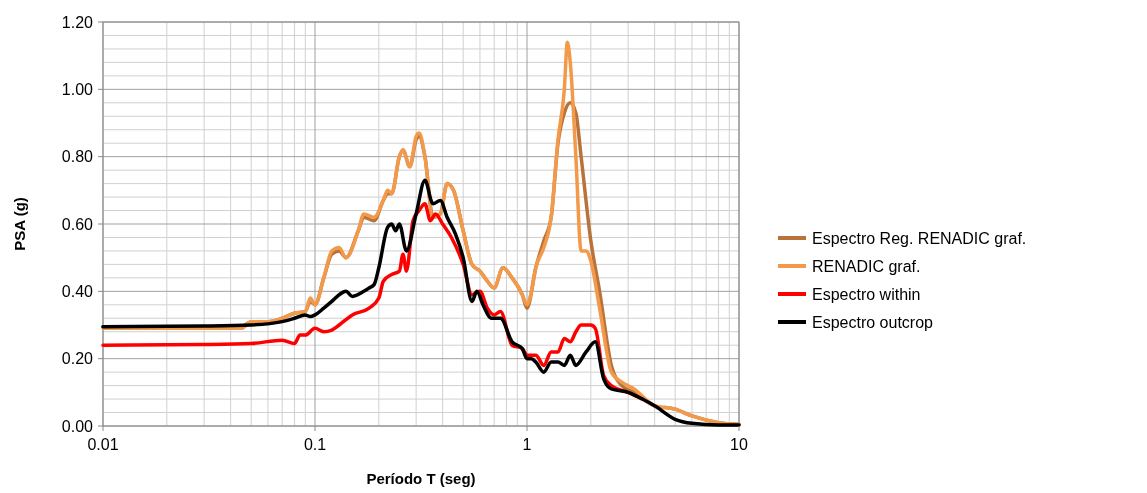 The width and height of the screenshot is (1147, 493). What do you see at coordinates (866, 266) in the screenshot?
I see `legend-label: RENADIC graf.` at bounding box center [866, 266].